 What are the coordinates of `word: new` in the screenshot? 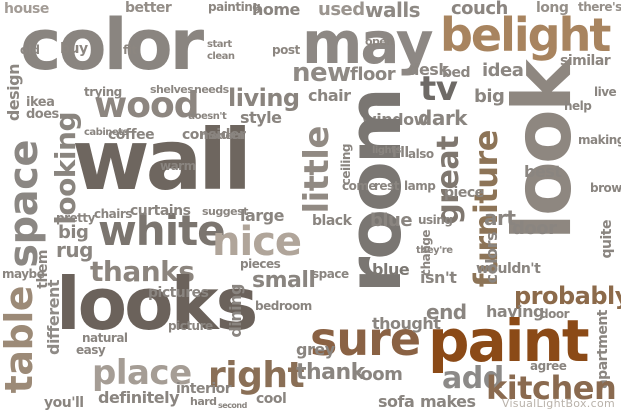 It's located at (321, 73).